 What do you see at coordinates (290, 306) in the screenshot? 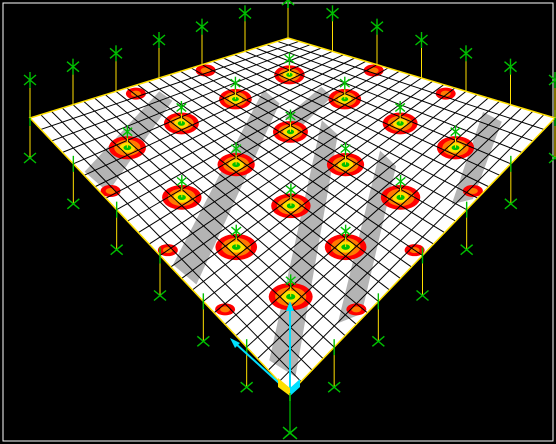
I see `z-axis-arrow-icon` at bounding box center [290, 306].